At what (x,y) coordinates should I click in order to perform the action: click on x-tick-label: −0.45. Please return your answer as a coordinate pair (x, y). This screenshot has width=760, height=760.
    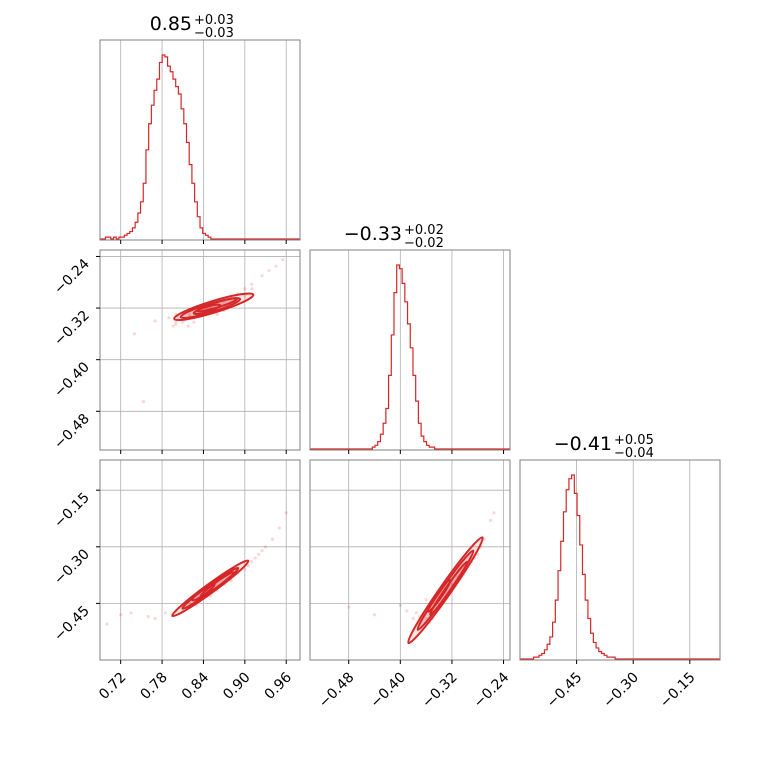
    Looking at the image, I should click on (565, 691).